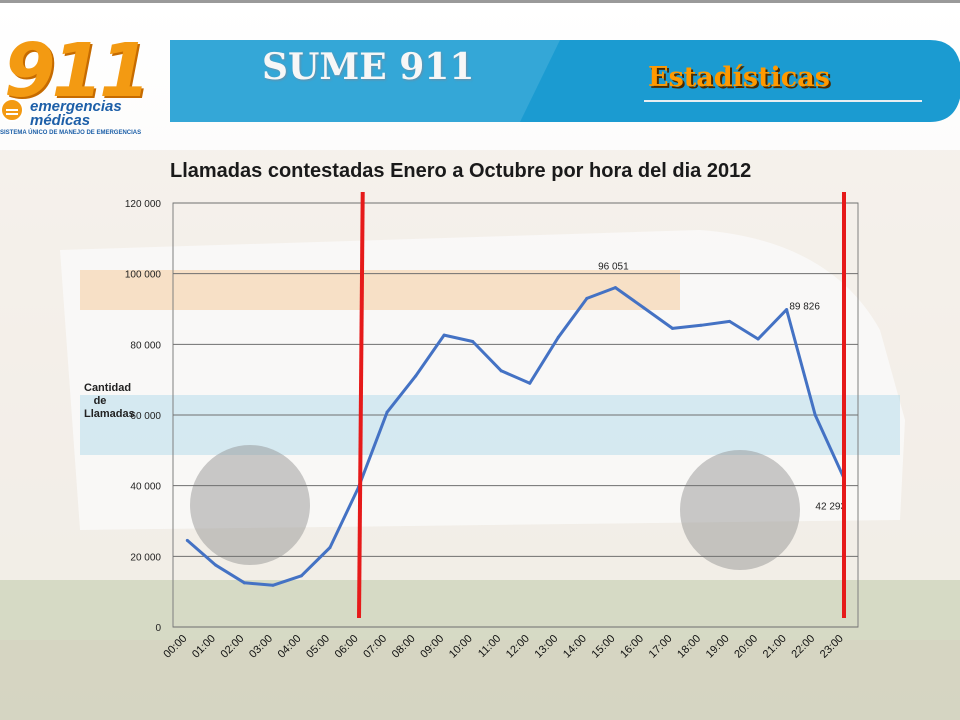  I want to click on data-label: 42 293, so click(830, 507).